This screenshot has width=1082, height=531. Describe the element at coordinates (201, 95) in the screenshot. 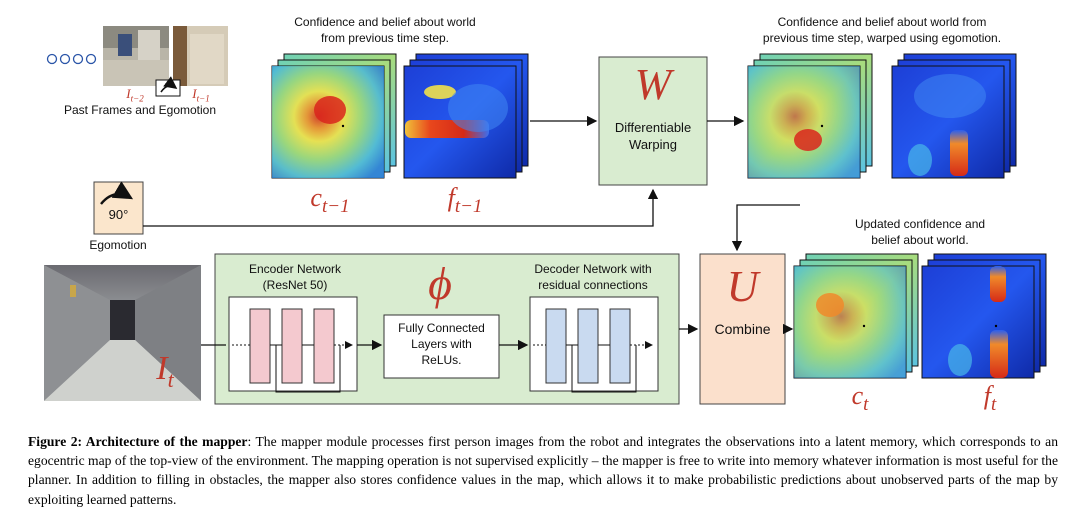

I see `past-frame-t1-label: It−1` at that location.